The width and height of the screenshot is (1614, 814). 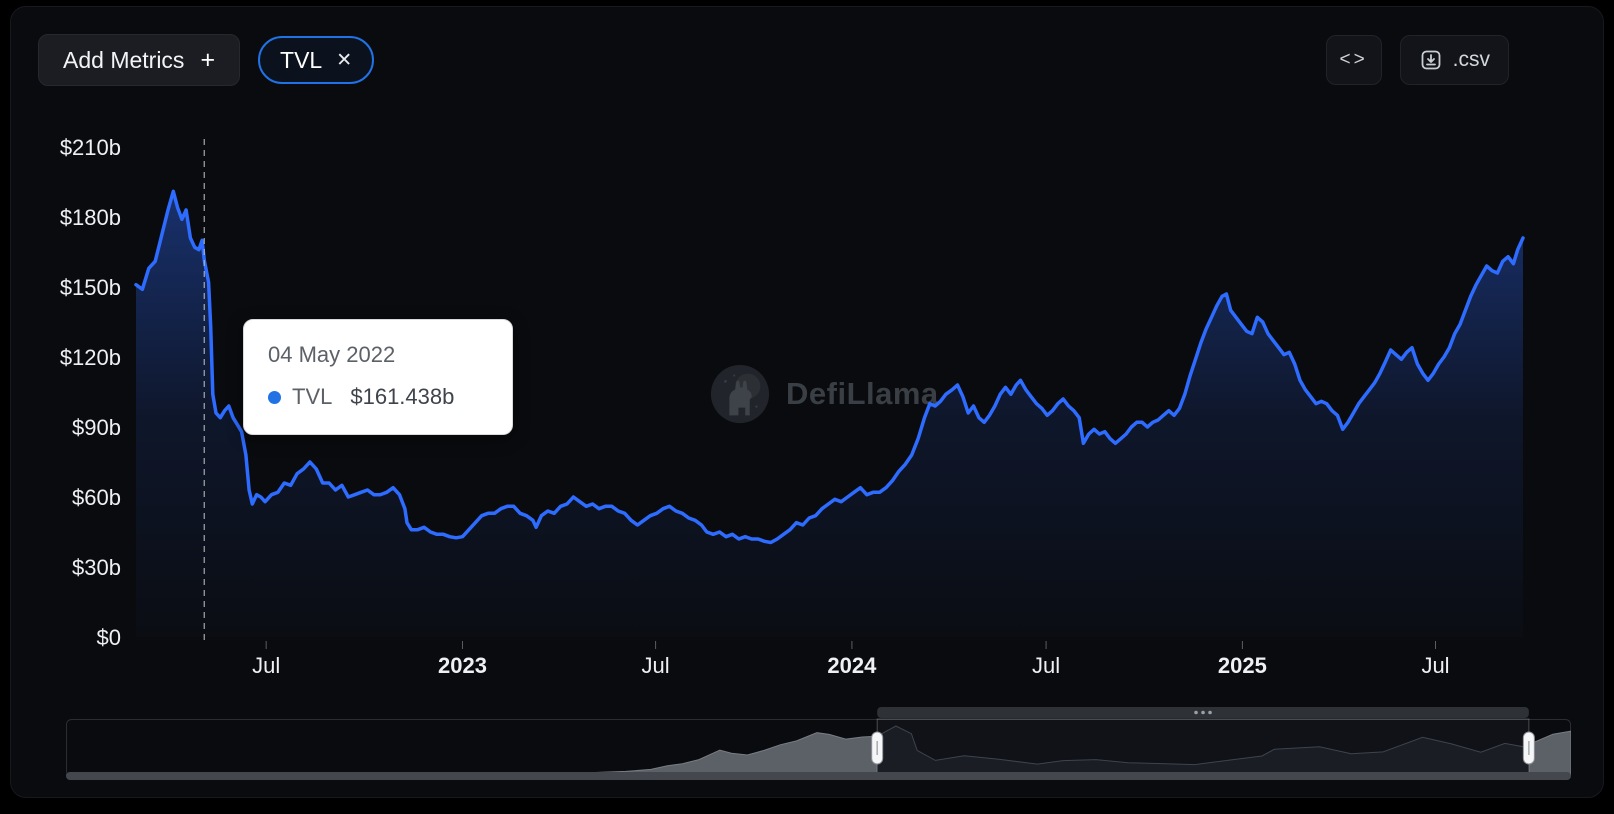 What do you see at coordinates (1471, 59) in the screenshot?
I see `csv-button-label: .csv` at bounding box center [1471, 59].